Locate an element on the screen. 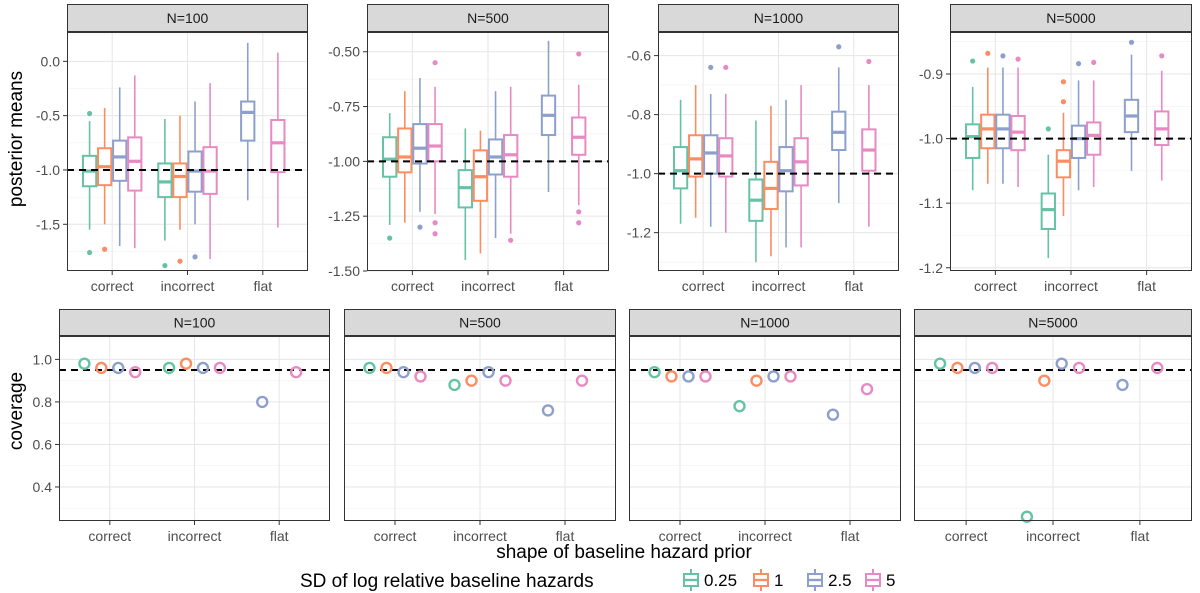 The height and width of the screenshot is (593, 1200). bottom-panel-title: N=100 is located at coordinates (195, 323).